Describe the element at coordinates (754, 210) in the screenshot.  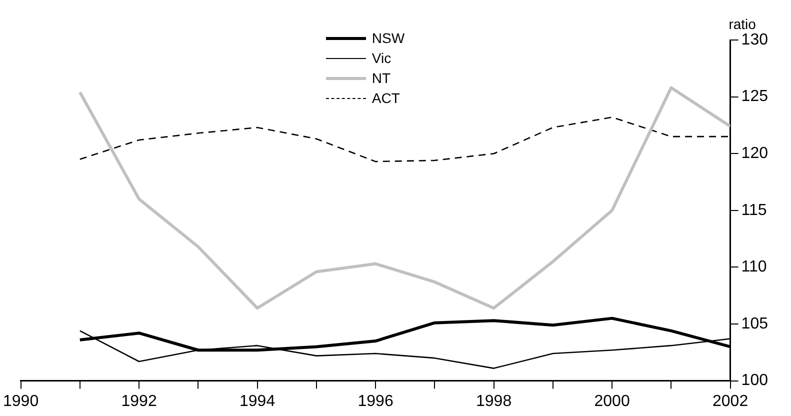
I see `y-tick-label: 115` at that location.